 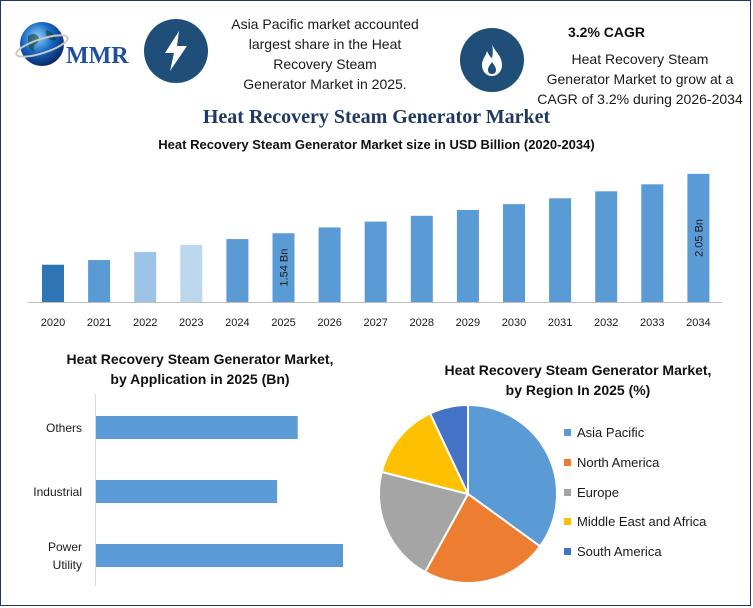 What do you see at coordinates (191, 323) in the screenshot?
I see `x-tick-label: 2023` at bounding box center [191, 323].